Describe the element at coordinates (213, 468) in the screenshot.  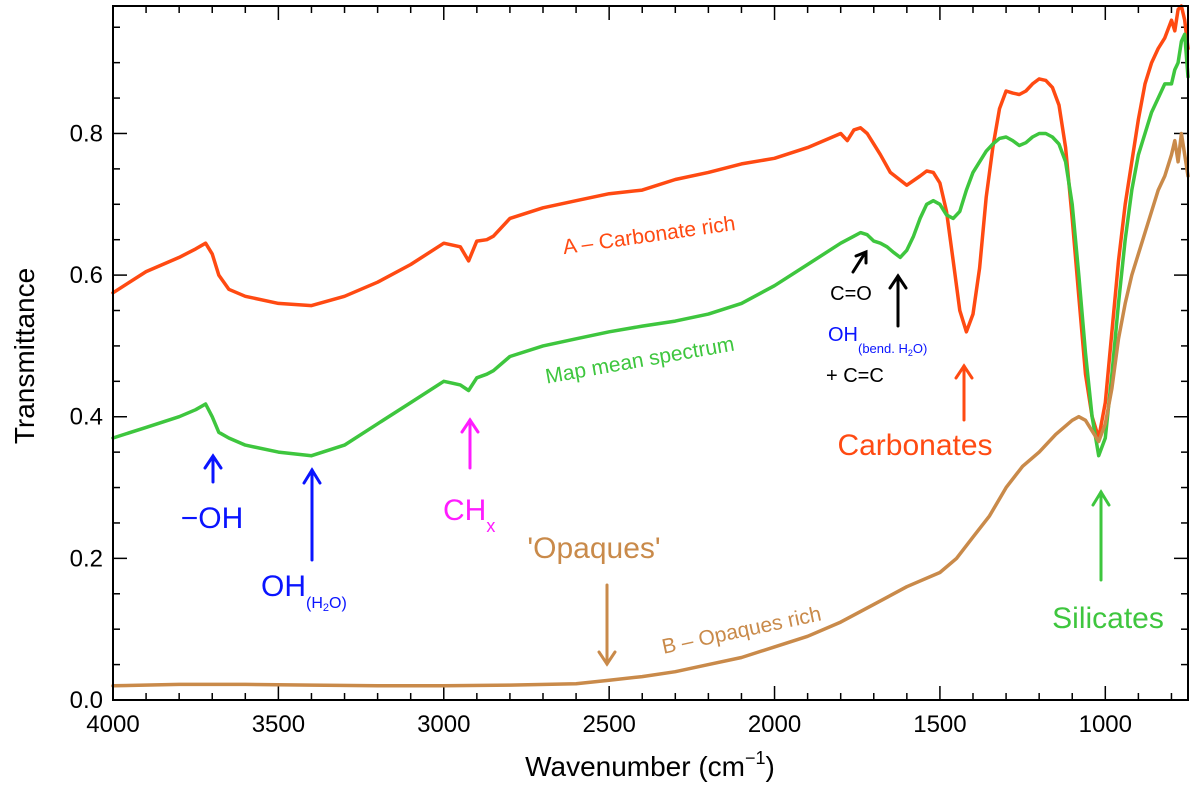
I see `arrow-free-oh` at that location.